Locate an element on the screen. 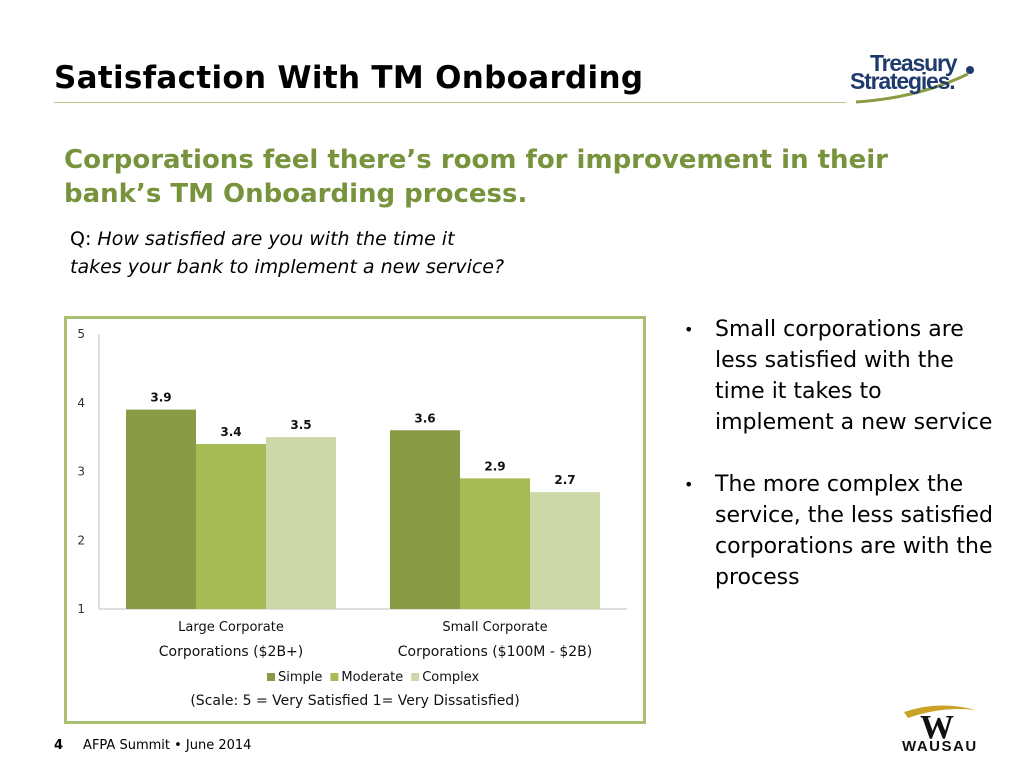 Image resolution: width=1024 pixels, height=768 pixels. legend-label: Simple is located at coordinates (300, 677).